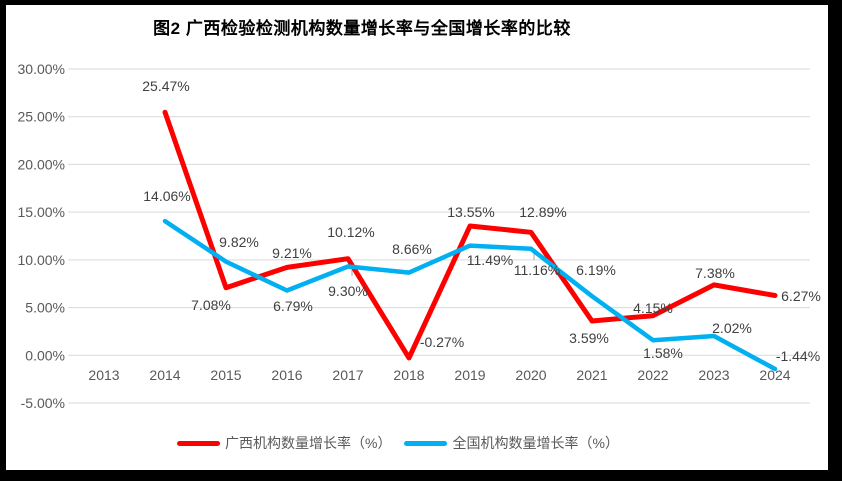 The height and width of the screenshot is (481, 842). I want to click on guangxi-data-label: 3.59%, so click(589, 338).